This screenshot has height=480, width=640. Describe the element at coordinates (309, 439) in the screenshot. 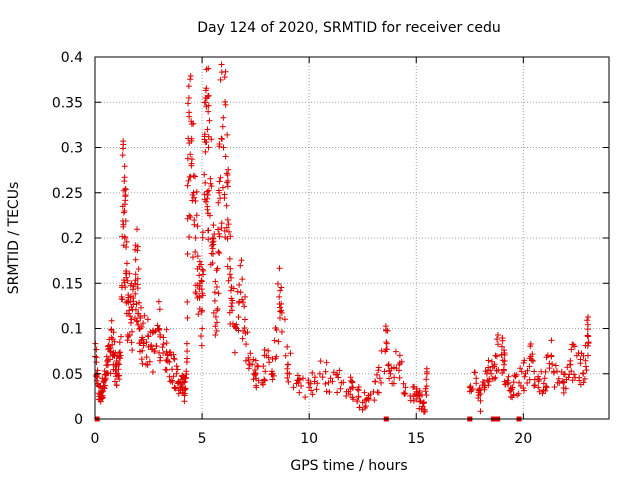

I see `x-tick-label: 10` at that location.